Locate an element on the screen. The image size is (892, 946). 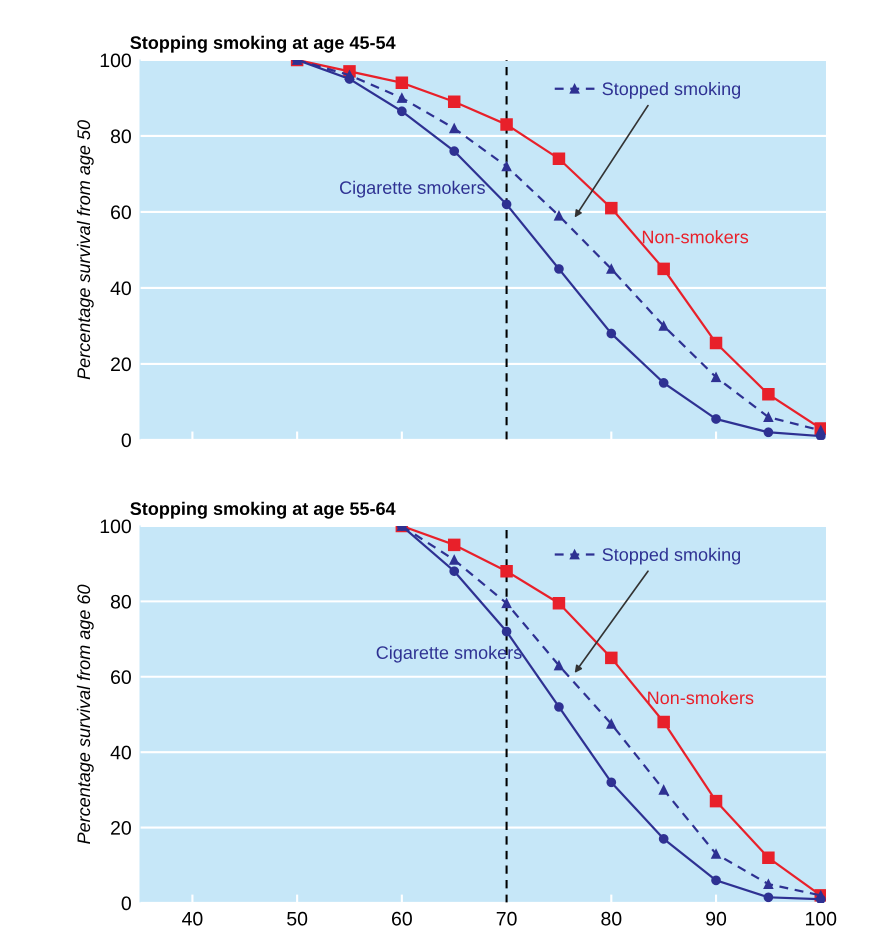
chart-title: Stopping smoking at age 45-54 is located at coordinates (263, 44).